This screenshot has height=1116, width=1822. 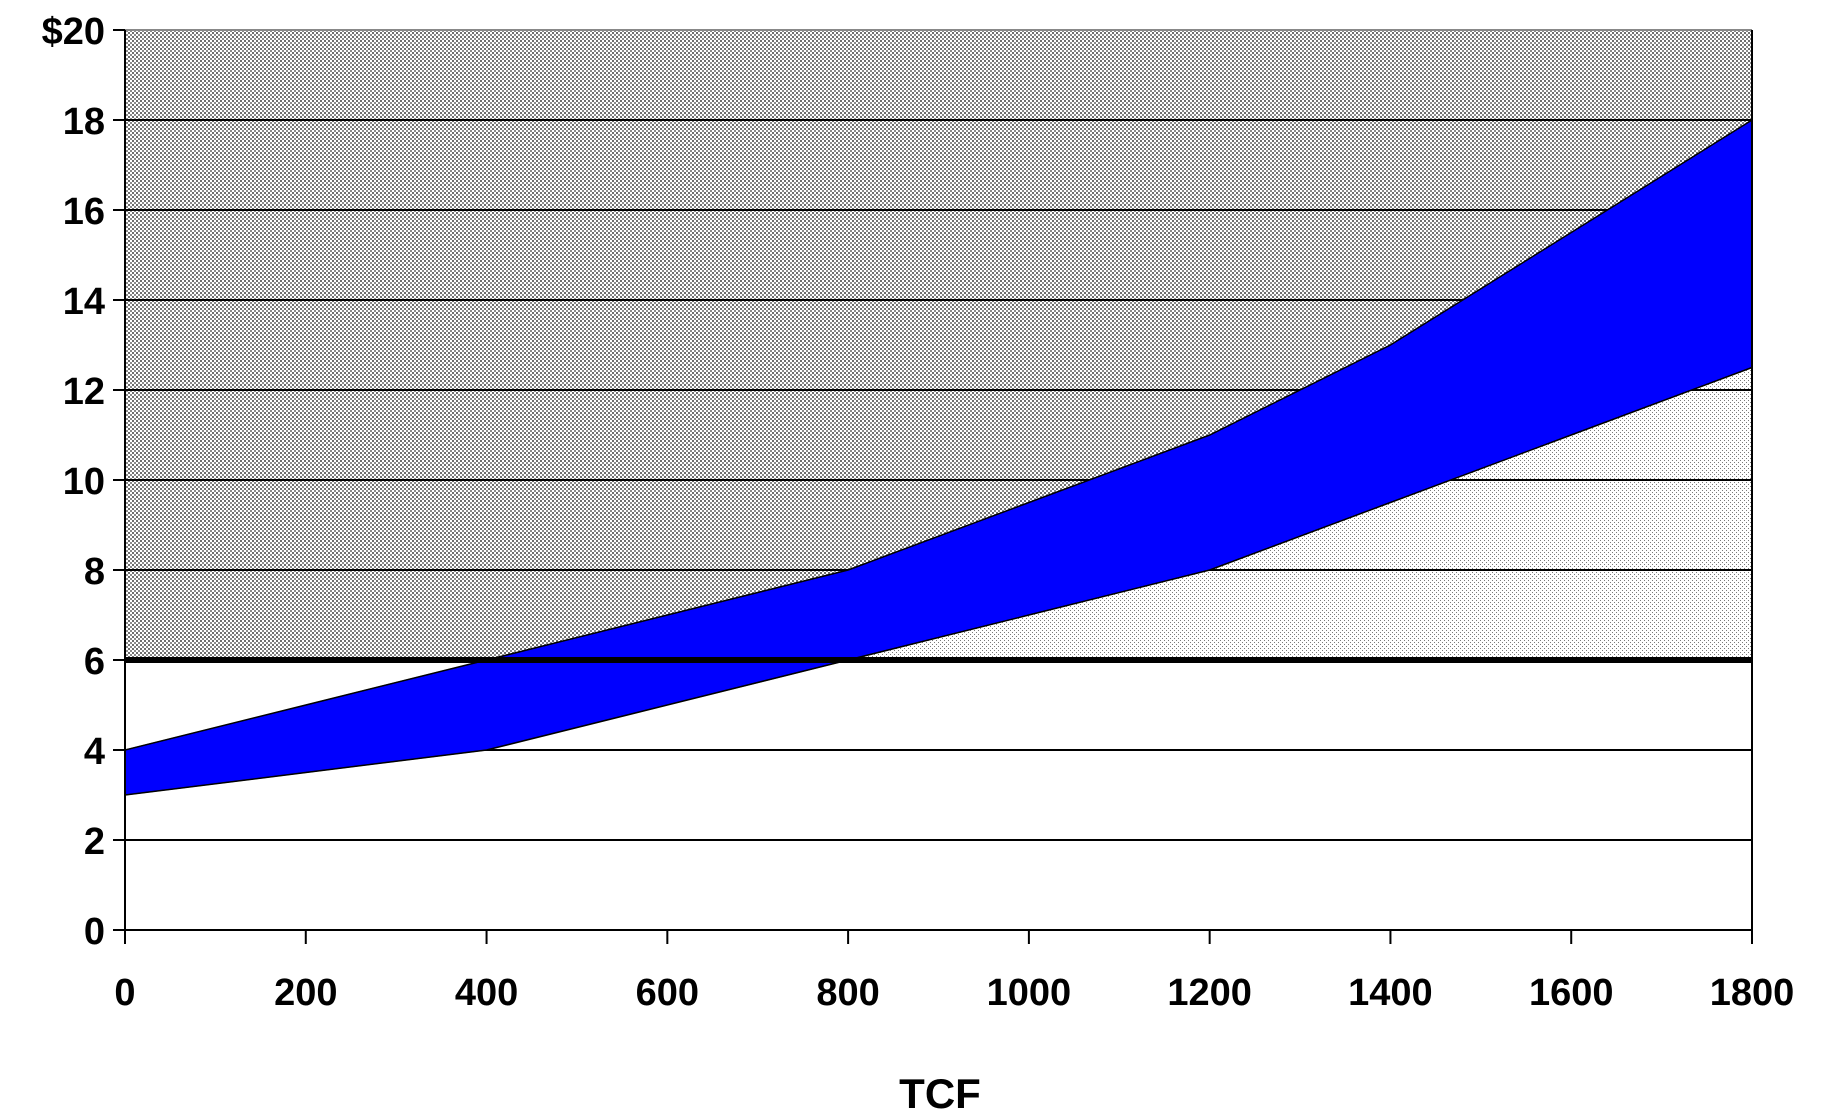 What do you see at coordinates (1752, 993) in the screenshot?
I see `x-tick-label: 1800` at bounding box center [1752, 993].